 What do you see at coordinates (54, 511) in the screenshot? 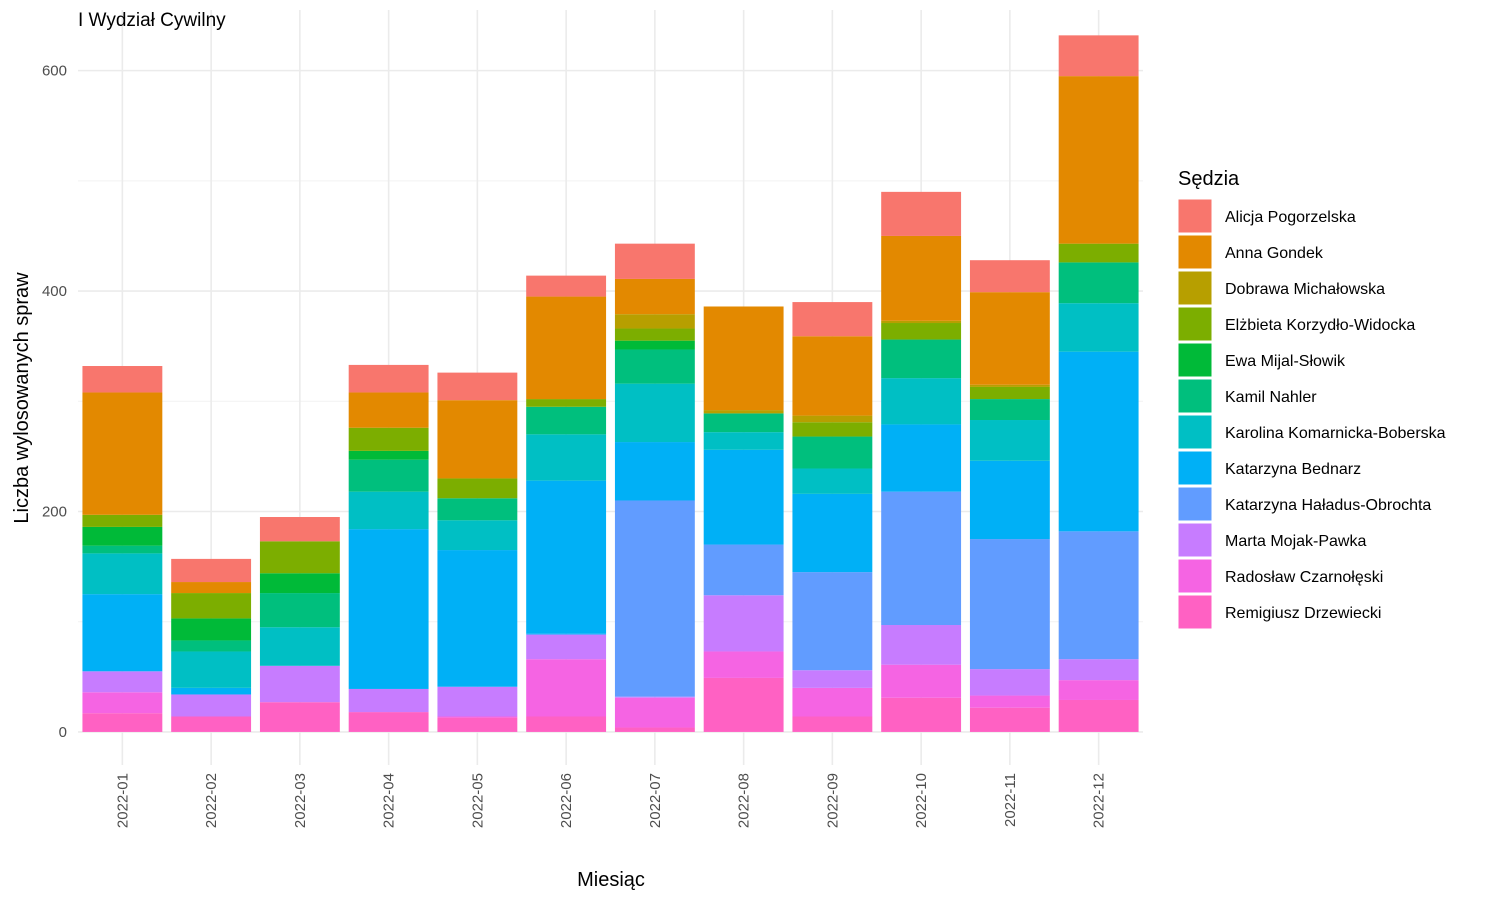
I see `y-tick-label: 200` at bounding box center [54, 511].